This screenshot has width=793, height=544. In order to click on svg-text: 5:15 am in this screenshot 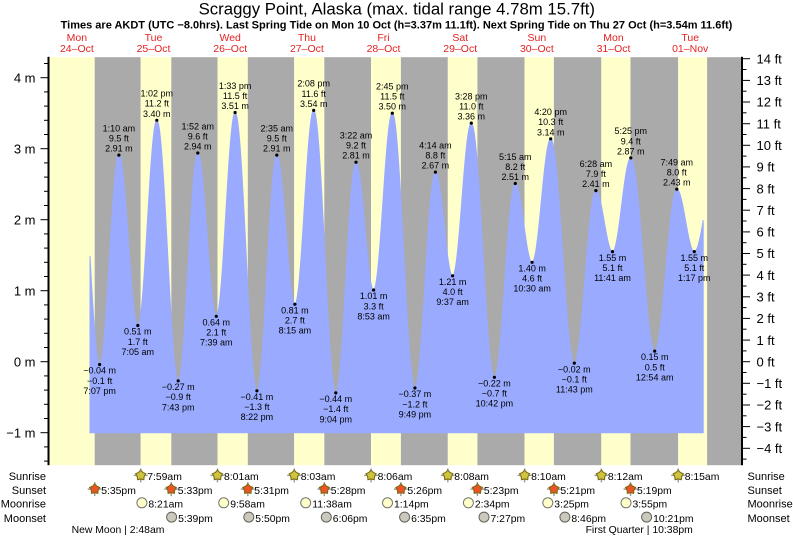, I will do `click(515, 157)`.